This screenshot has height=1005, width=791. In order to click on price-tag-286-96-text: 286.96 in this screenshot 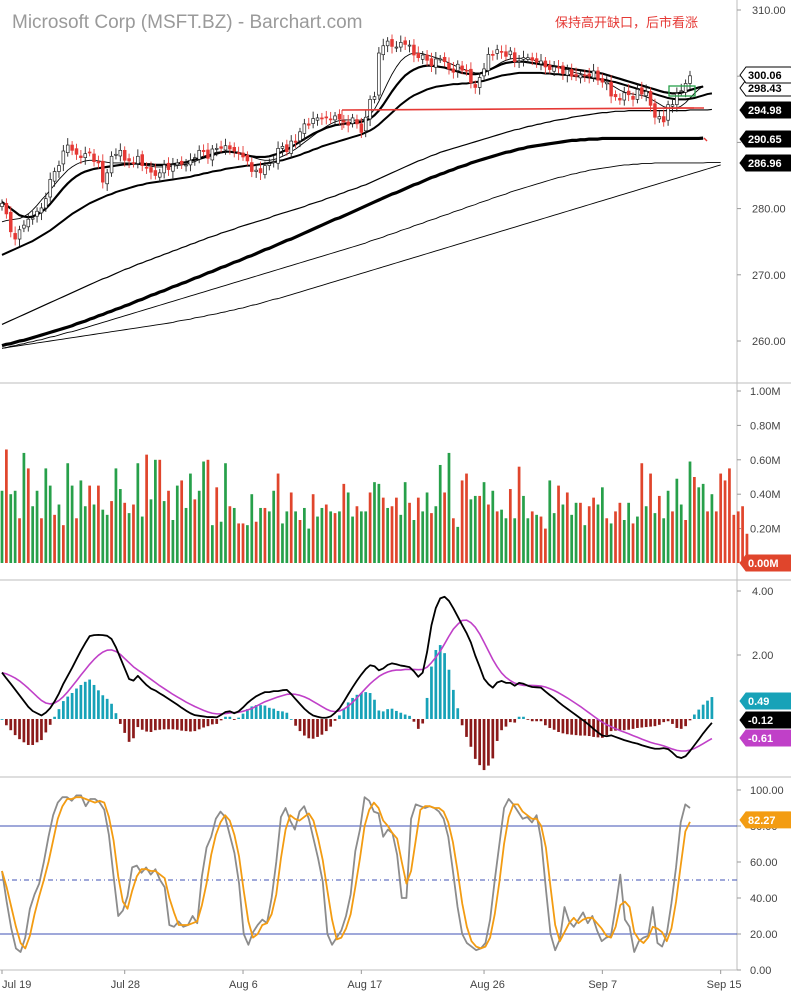, I will do `click(765, 164)`.